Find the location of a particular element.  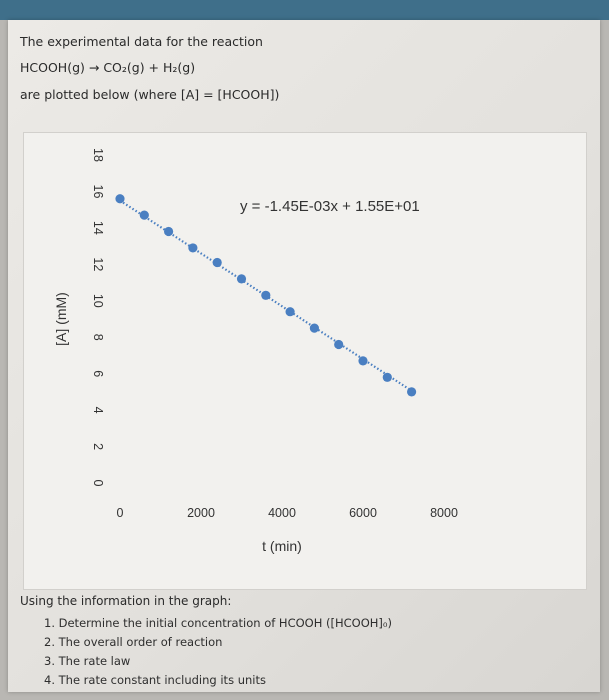

x-tick-label: 2000 is located at coordinates (201, 513).